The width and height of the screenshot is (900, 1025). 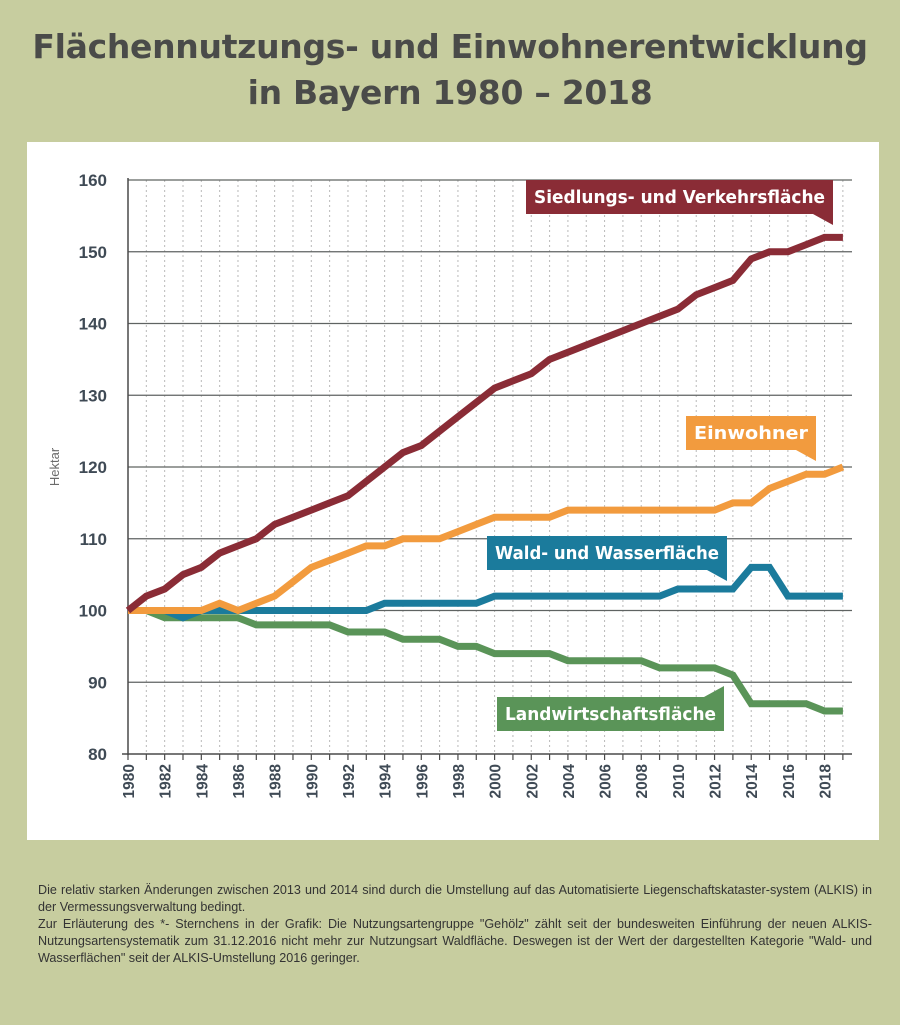 I want to click on y-tick-label: 140, so click(x=93, y=324).